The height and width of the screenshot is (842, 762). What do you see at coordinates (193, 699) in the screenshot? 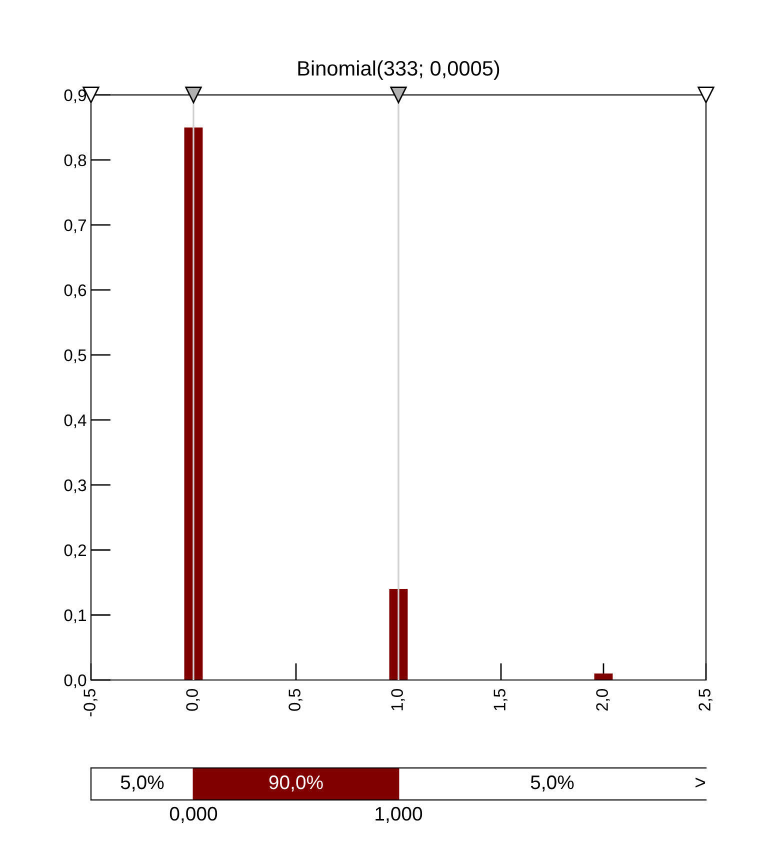
I see `x-tick-label: 0,0` at bounding box center [193, 699].